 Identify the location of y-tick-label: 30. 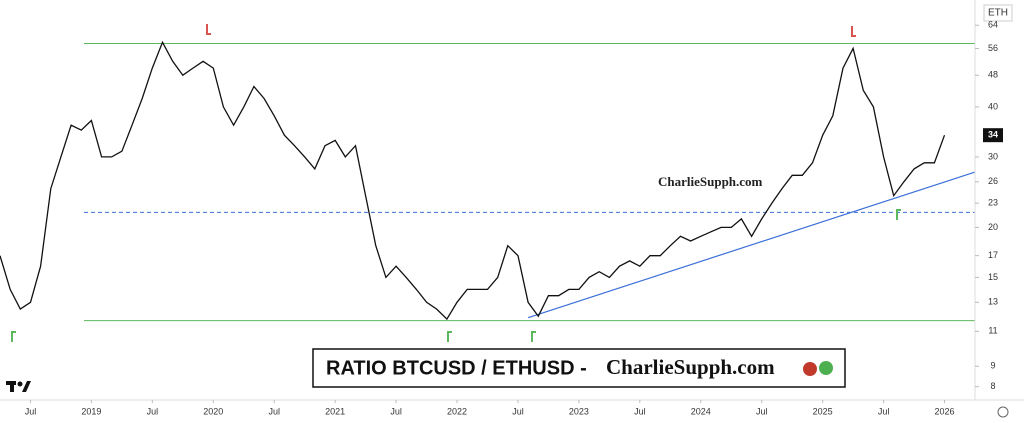
(993, 156).